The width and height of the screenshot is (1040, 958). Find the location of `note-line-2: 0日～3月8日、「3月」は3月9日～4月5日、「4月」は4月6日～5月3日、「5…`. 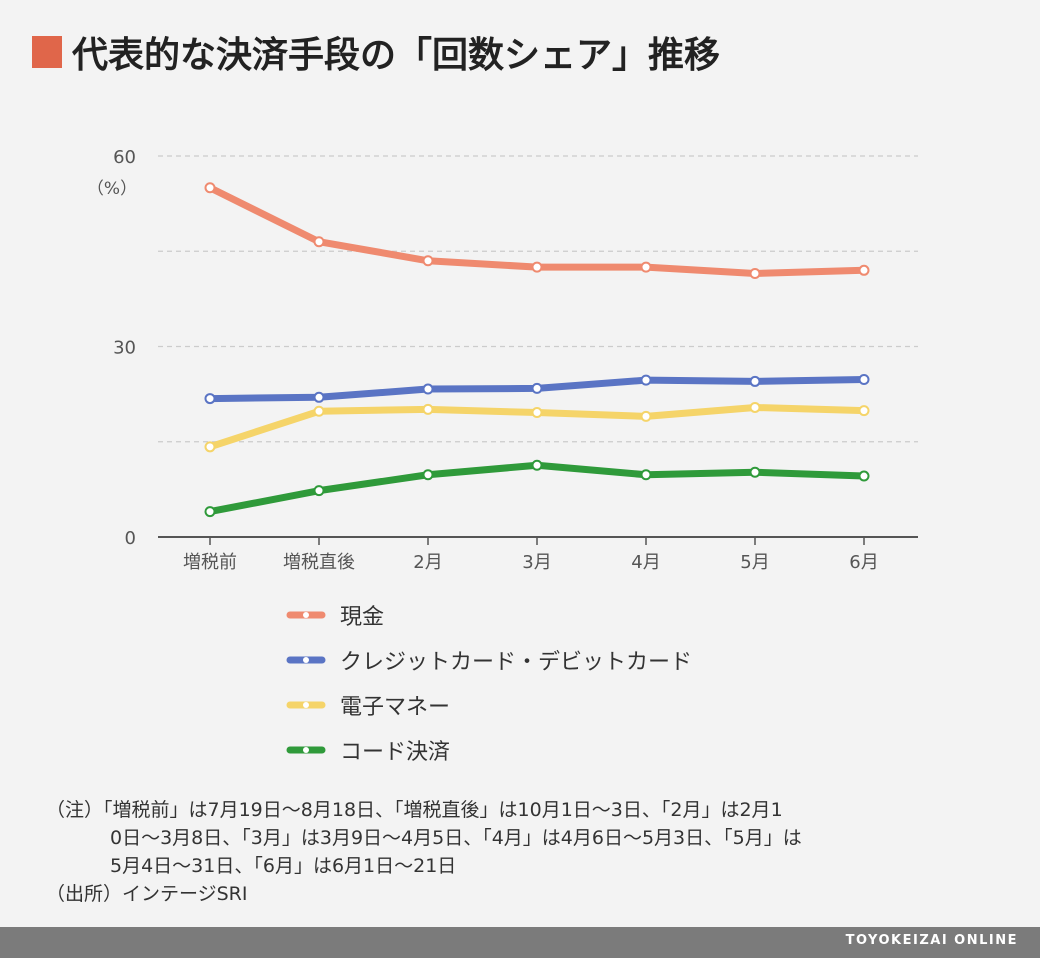

note-line-2: 0日～3月8日、「3月」は3月9日～4月5日、「4月」は4月6日～5月3日、「5… is located at coordinates (456, 838).